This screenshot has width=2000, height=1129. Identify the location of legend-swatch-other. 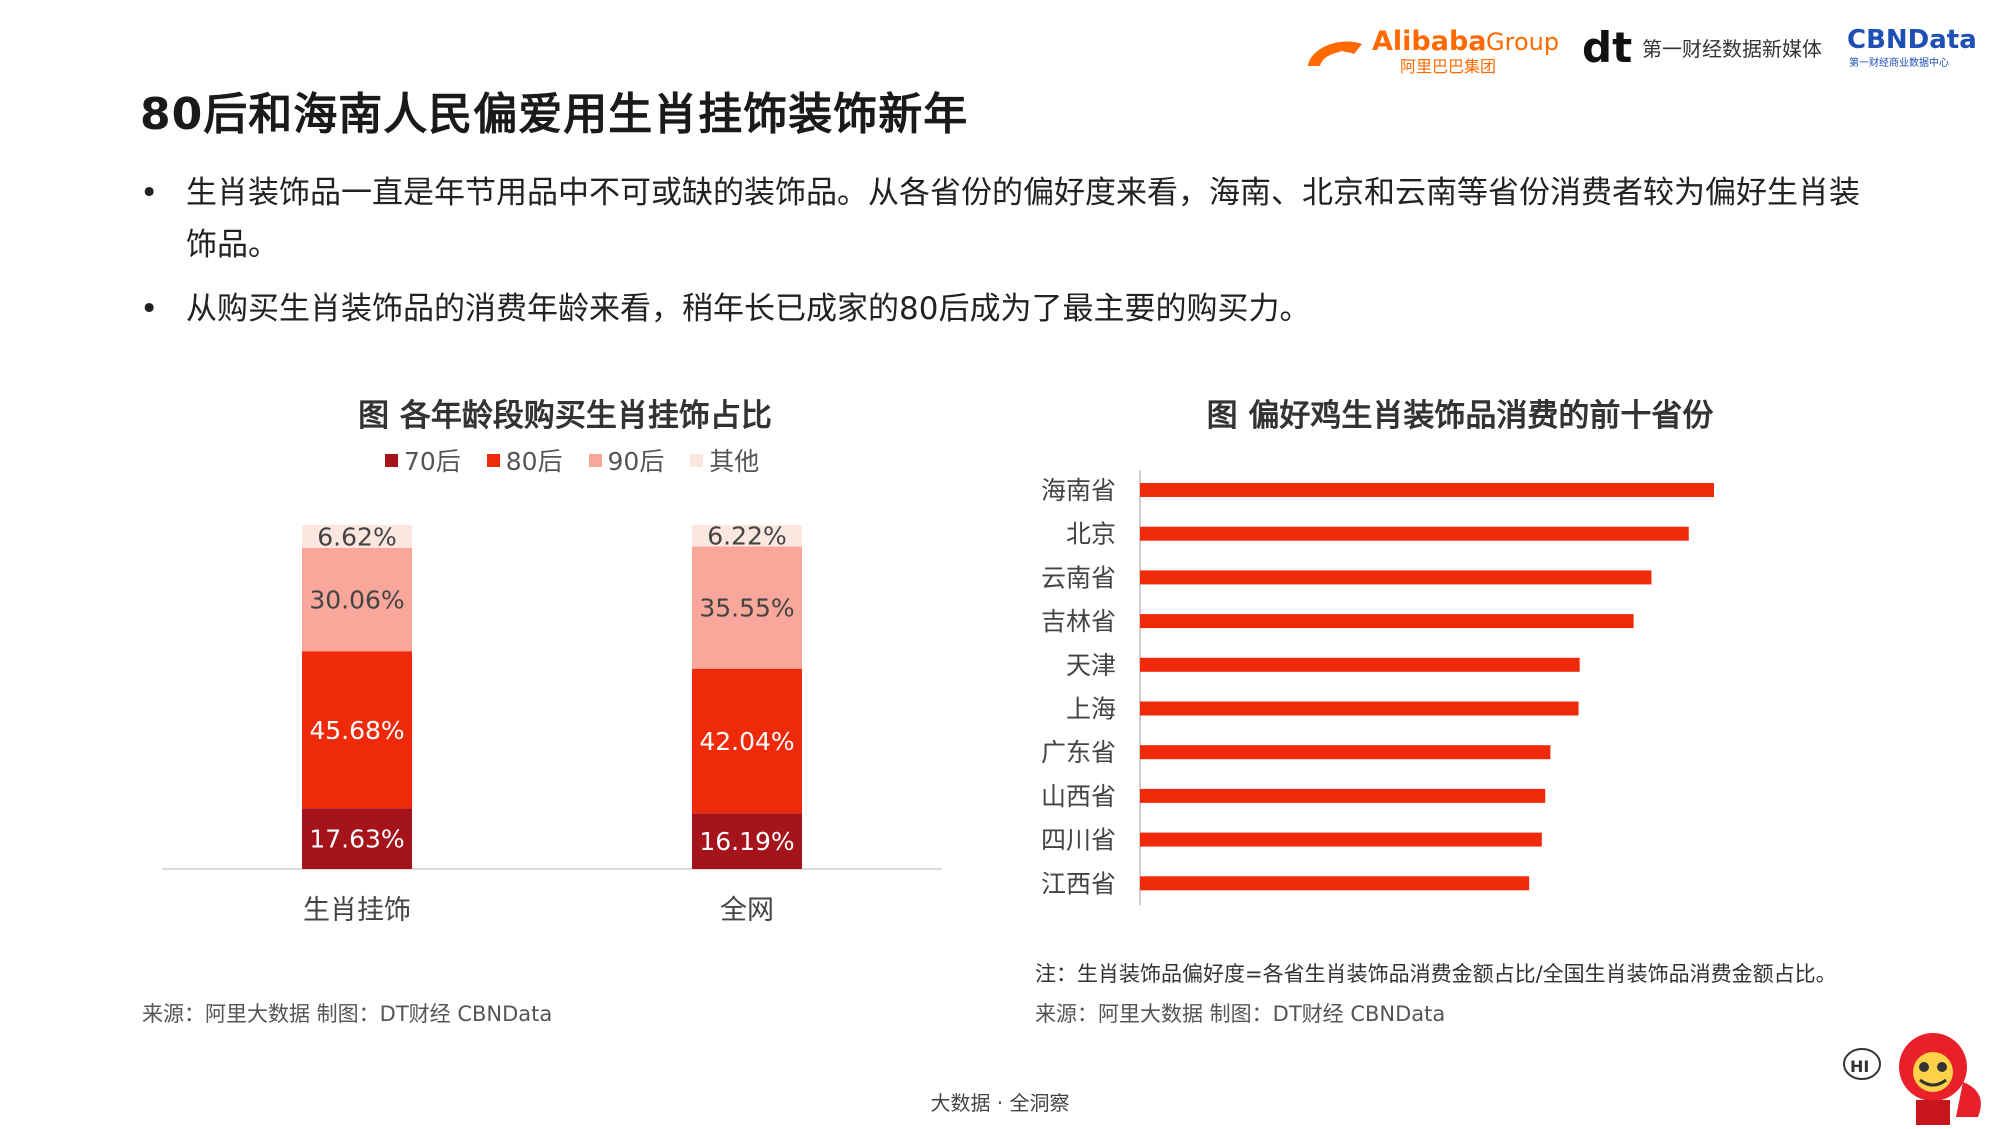
(697, 460).